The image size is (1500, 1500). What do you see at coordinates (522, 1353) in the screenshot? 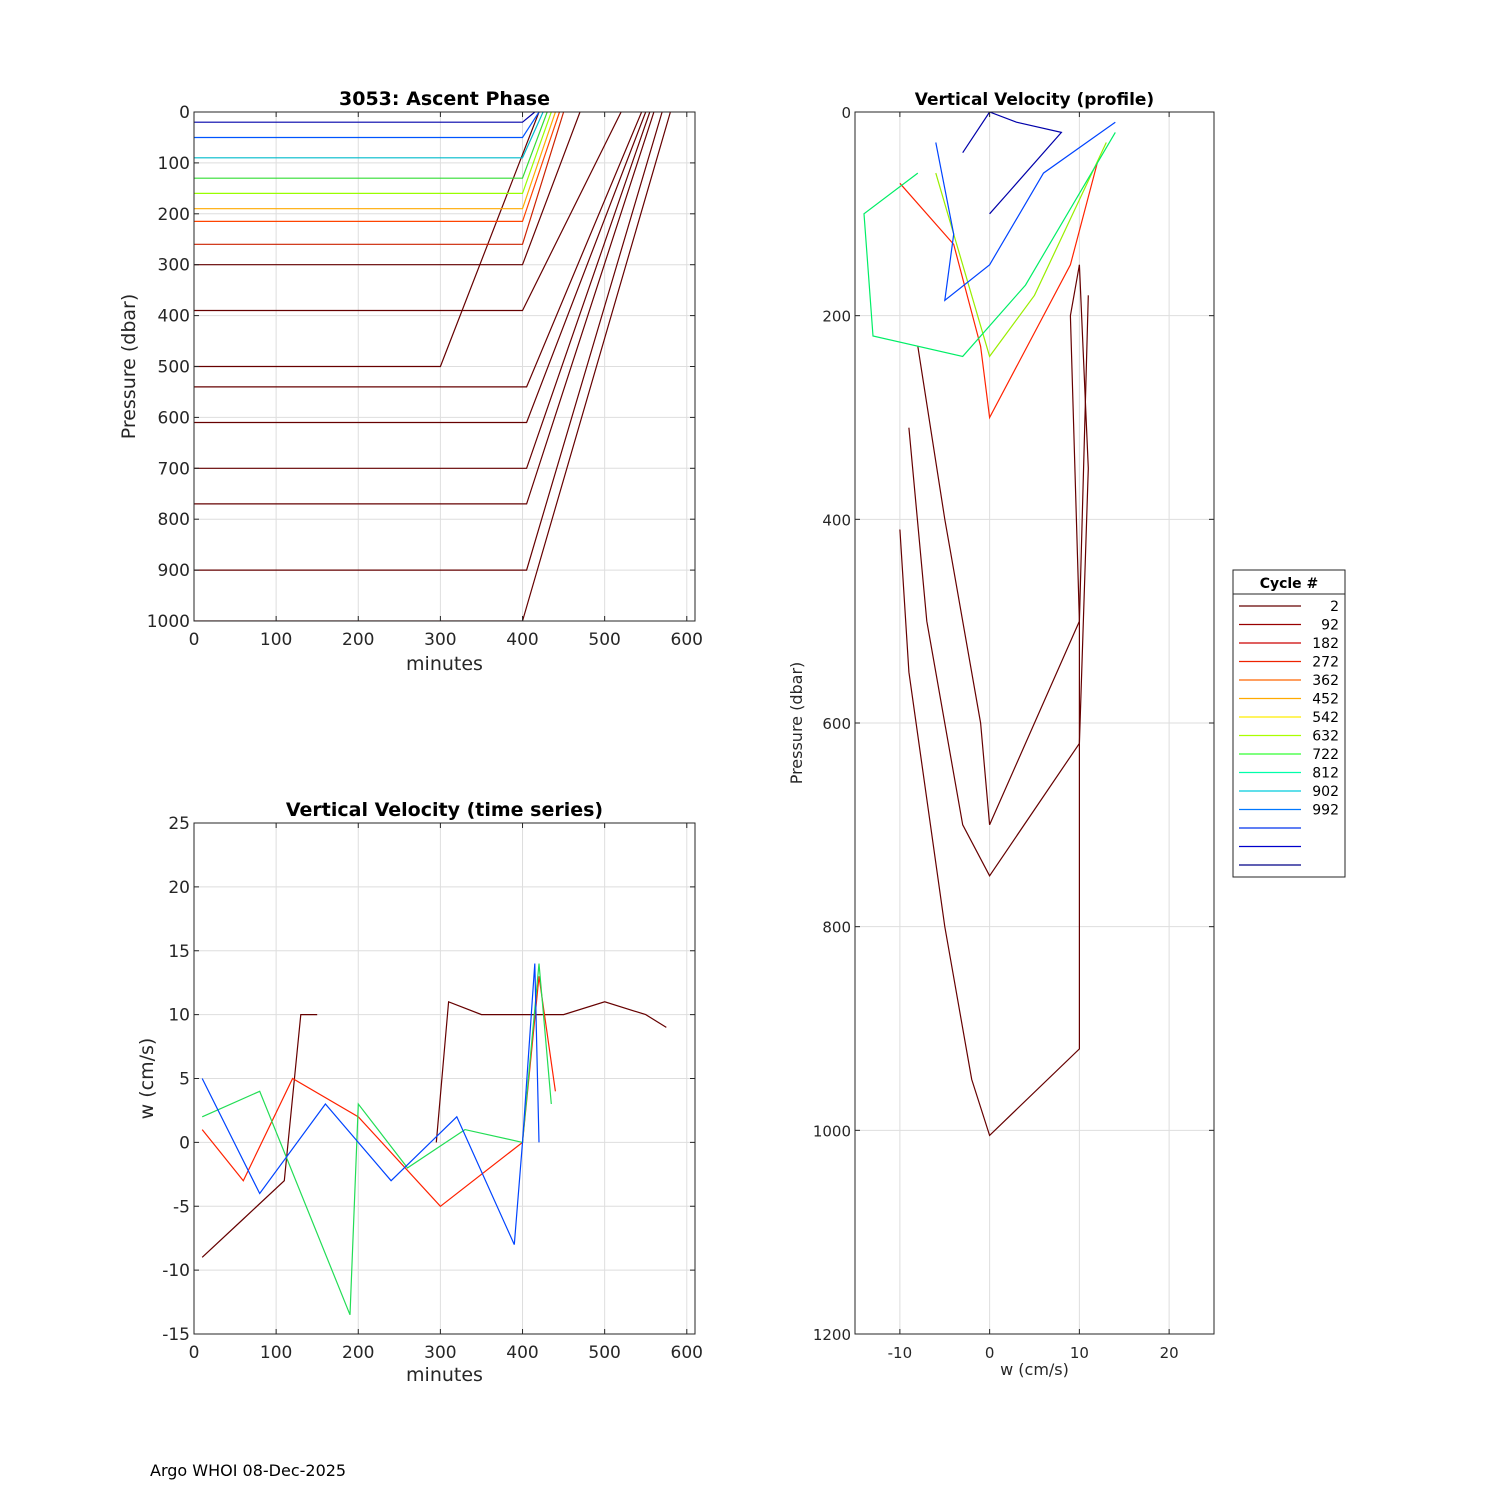
I see `timeseries-x-tick-label: 400` at bounding box center [522, 1353].